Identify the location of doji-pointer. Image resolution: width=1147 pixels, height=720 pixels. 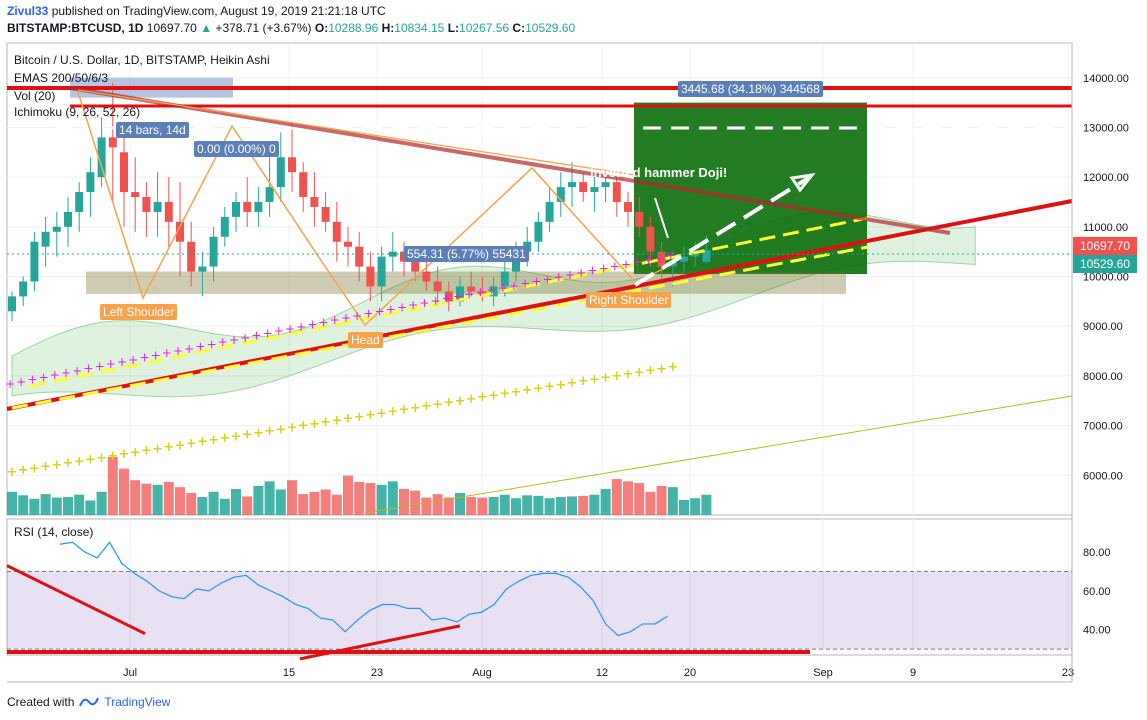
(661, 218).